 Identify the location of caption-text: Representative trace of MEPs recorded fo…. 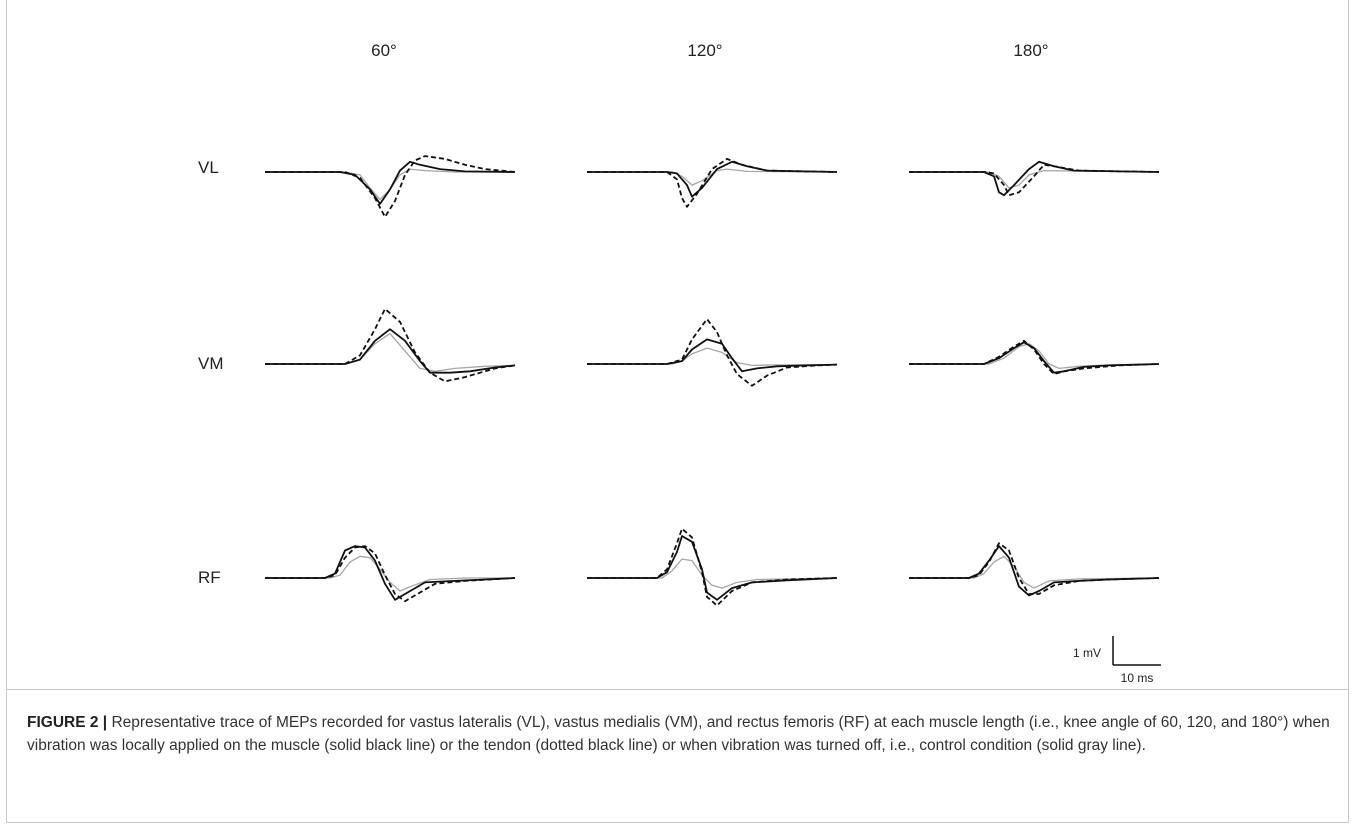
(678, 734).